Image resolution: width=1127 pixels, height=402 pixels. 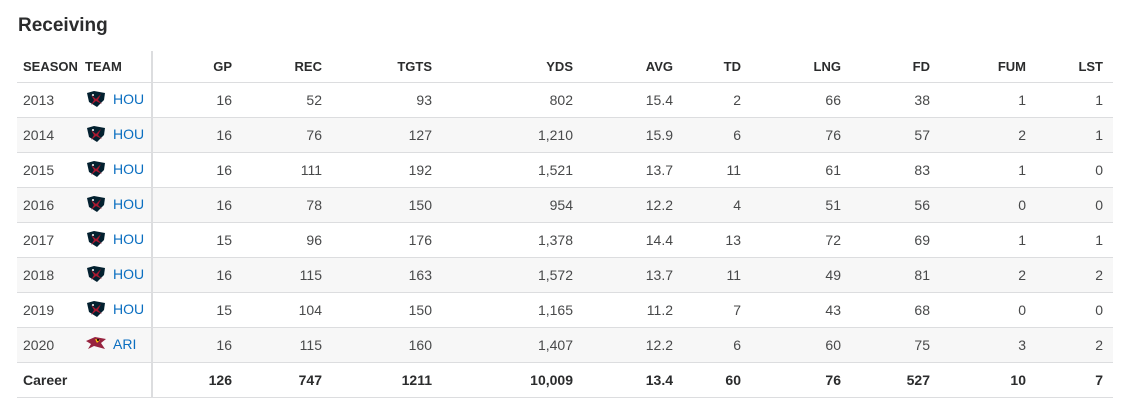 What do you see at coordinates (387, 170) in the screenshot?
I see `stat-tgts: 192` at bounding box center [387, 170].